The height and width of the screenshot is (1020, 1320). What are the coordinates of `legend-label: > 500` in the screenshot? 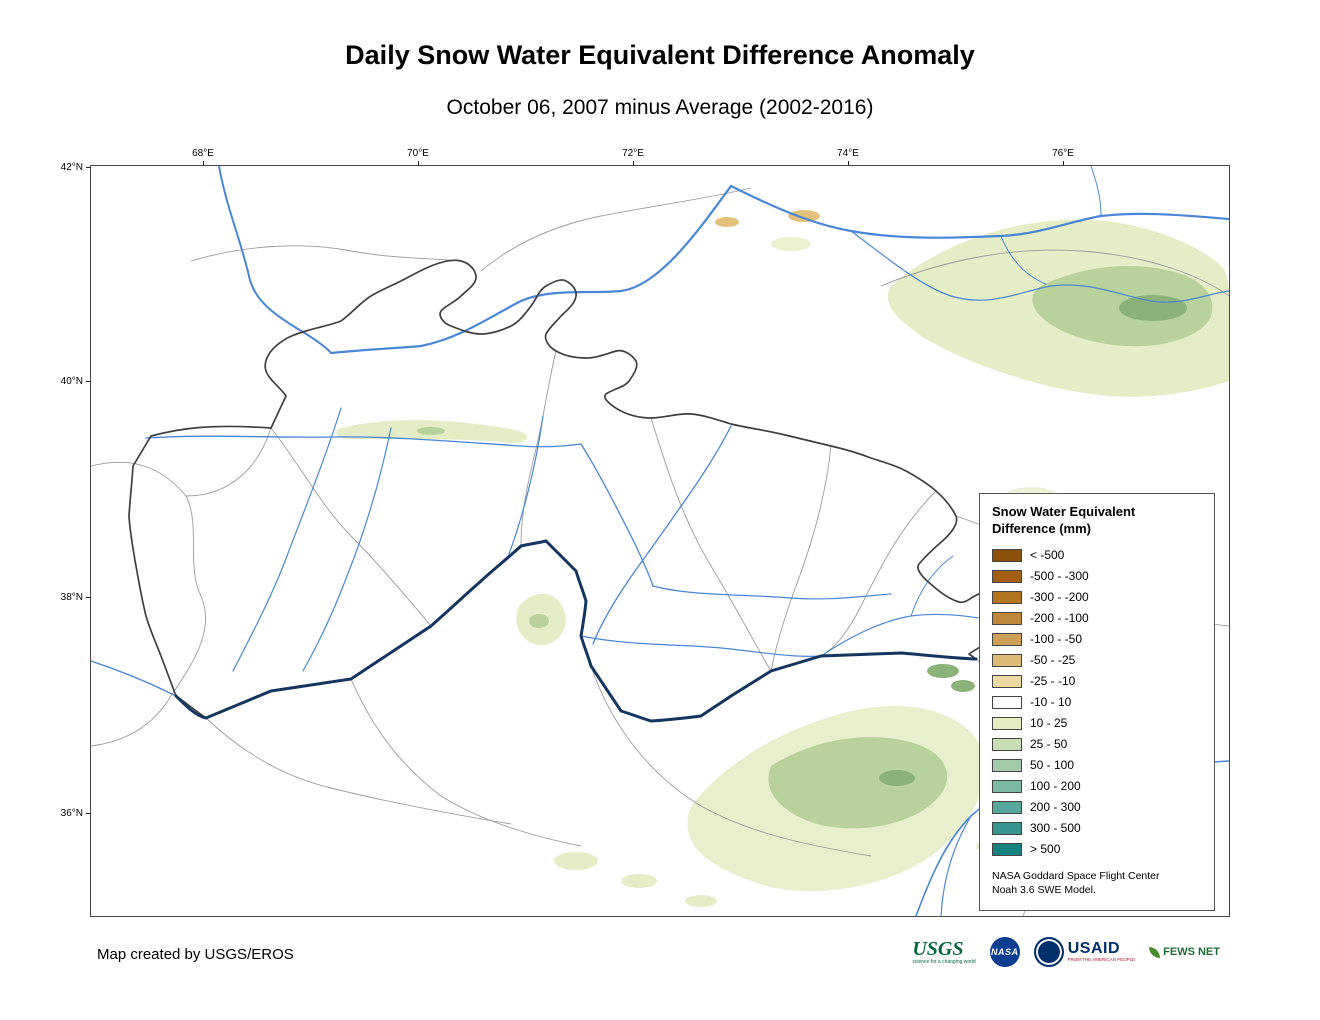 It's located at (1045, 849).